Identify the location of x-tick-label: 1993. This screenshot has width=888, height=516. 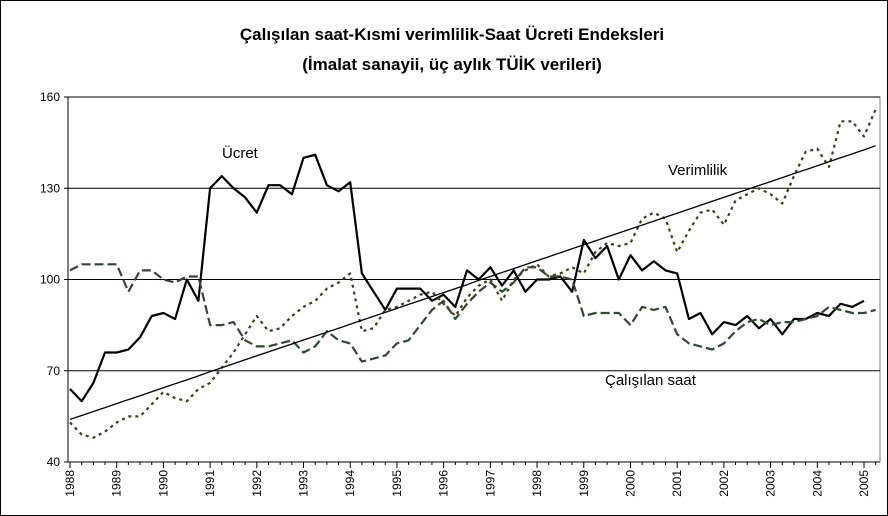
(304, 483).